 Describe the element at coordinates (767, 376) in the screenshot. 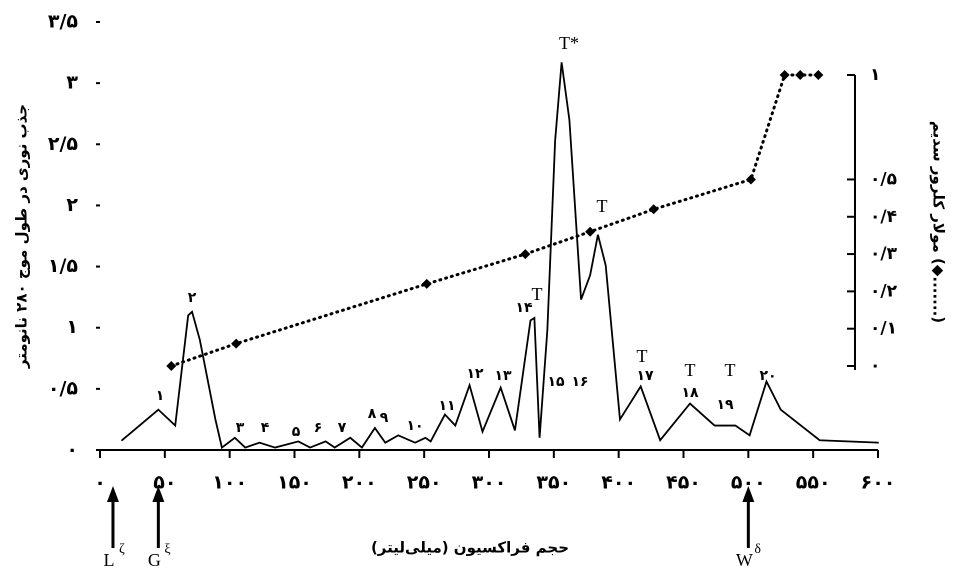

I see `peak-label: ۲۰` at that location.